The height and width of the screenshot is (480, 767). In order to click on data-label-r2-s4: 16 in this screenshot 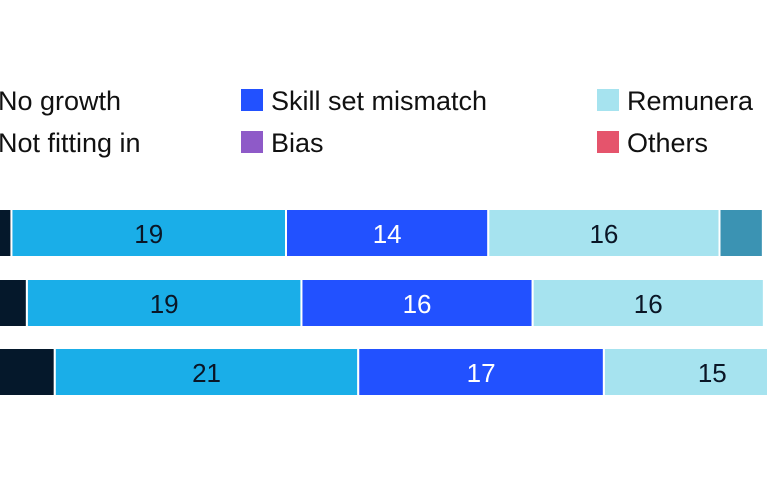, I will do `click(648, 304)`.